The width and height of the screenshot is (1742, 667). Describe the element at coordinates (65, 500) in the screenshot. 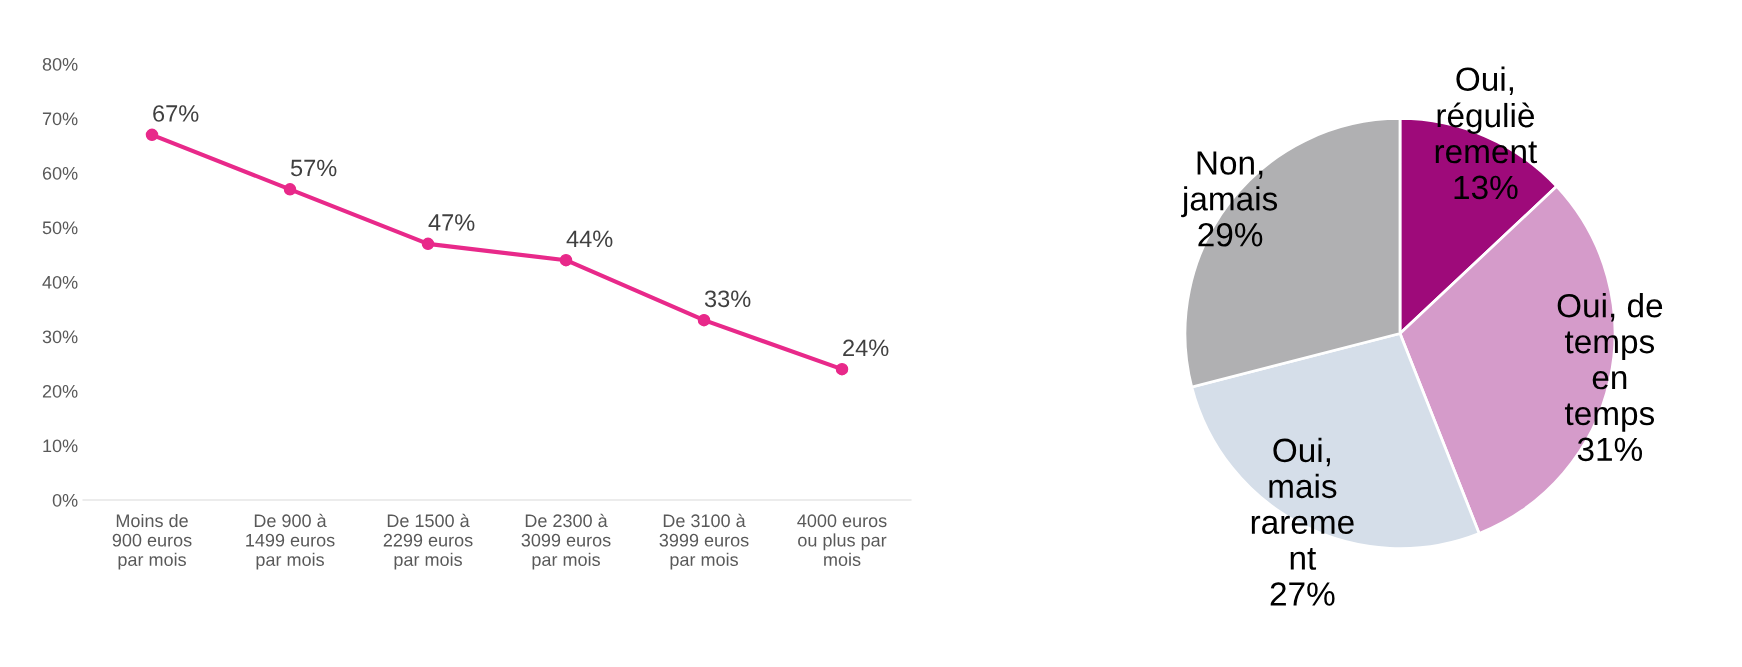

I see `y-tick-label: 0%` at that location.